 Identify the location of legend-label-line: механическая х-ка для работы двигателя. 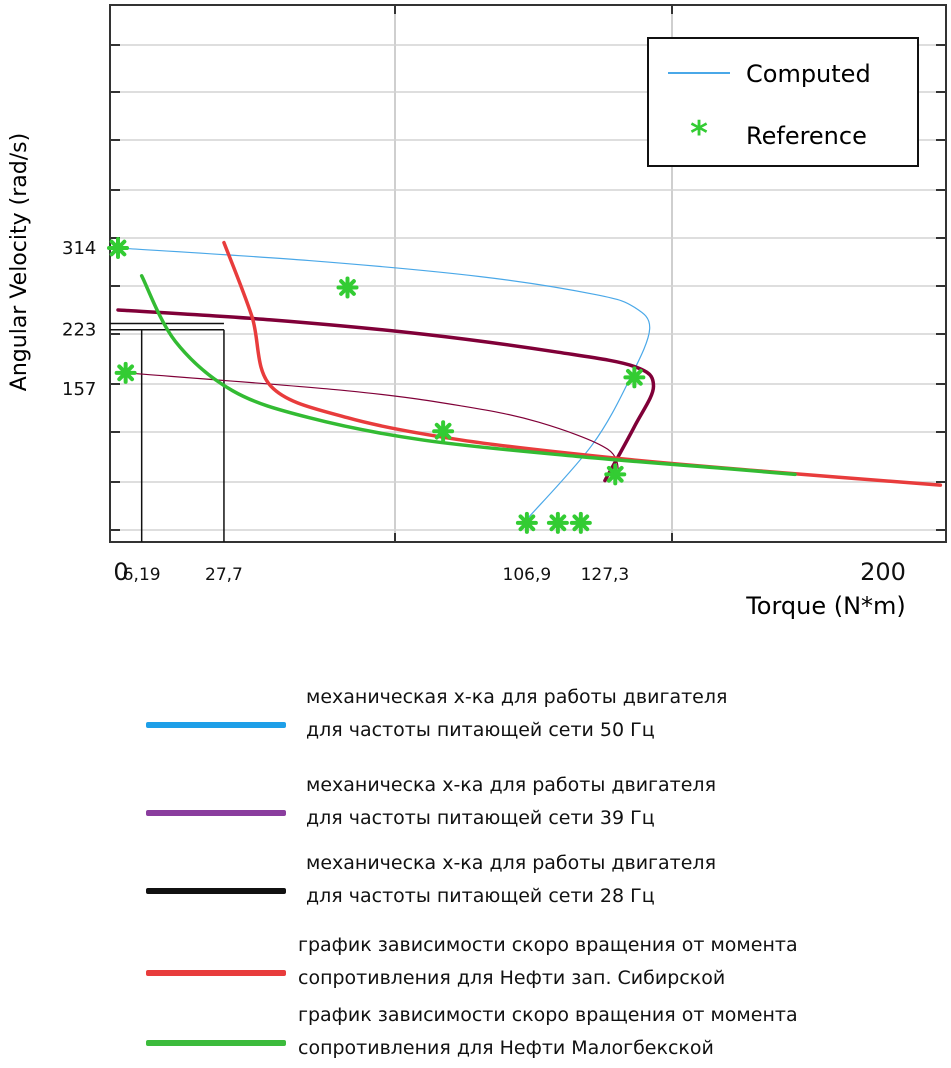
(517, 697).